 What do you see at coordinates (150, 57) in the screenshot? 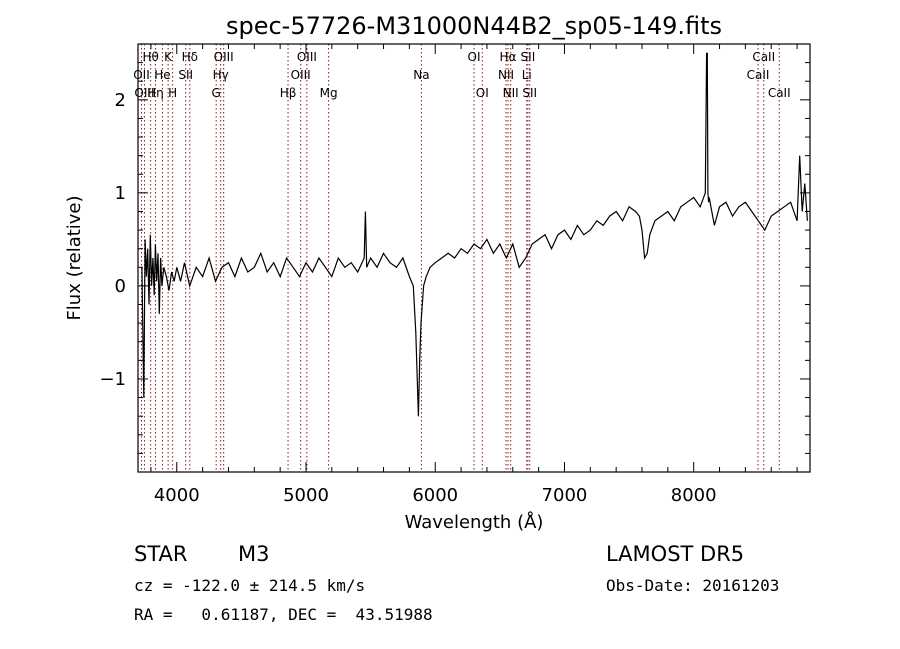
I see `line-label-0: Hθ` at bounding box center [150, 57].